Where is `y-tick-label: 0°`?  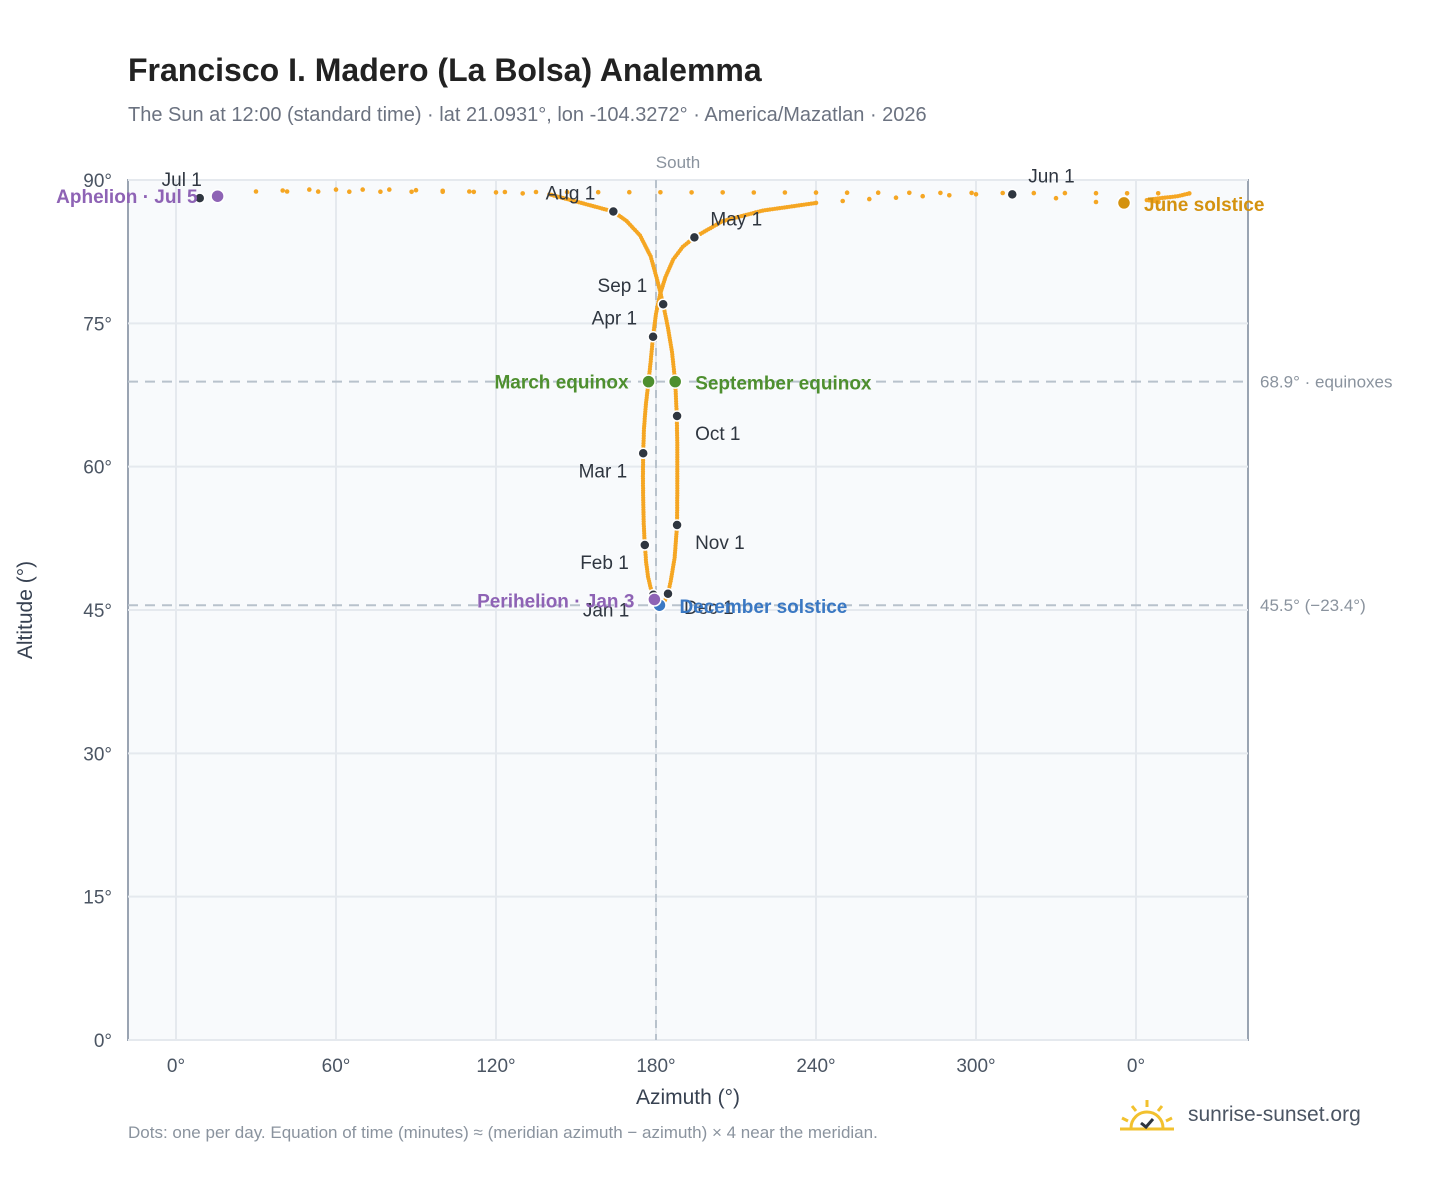
y-tick-label: 0° is located at coordinates (103, 1041).